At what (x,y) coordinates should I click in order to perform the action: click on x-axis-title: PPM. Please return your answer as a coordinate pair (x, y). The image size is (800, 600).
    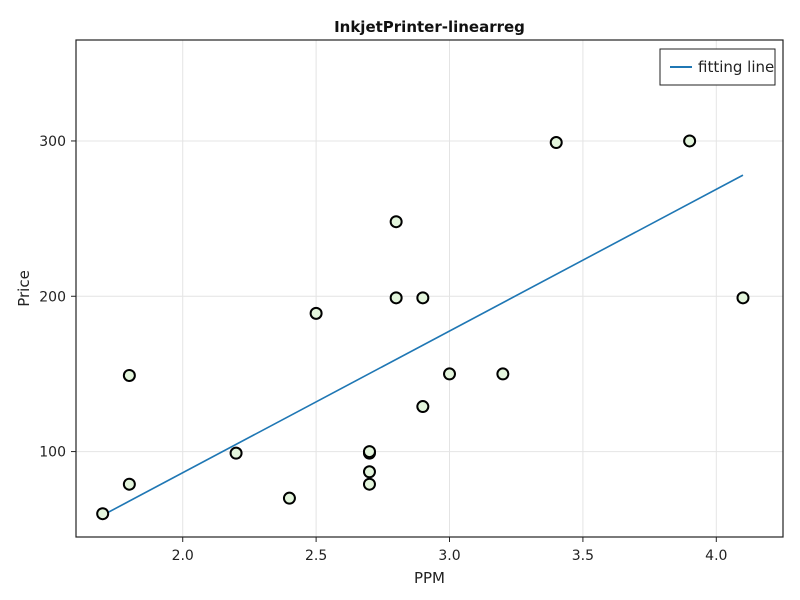
    Looking at the image, I should click on (429, 578).